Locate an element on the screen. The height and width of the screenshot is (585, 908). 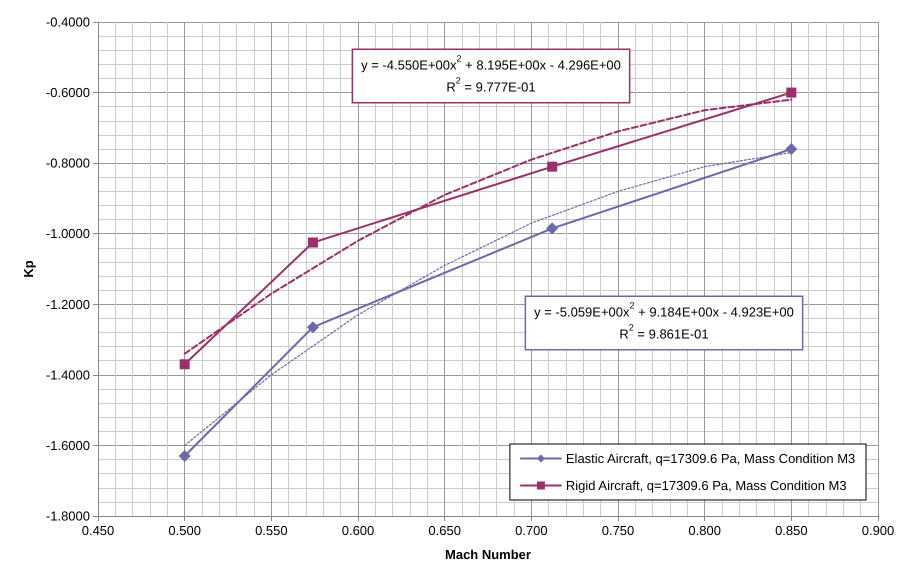
y-tick-label: -0.8000 is located at coordinates (68, 163).